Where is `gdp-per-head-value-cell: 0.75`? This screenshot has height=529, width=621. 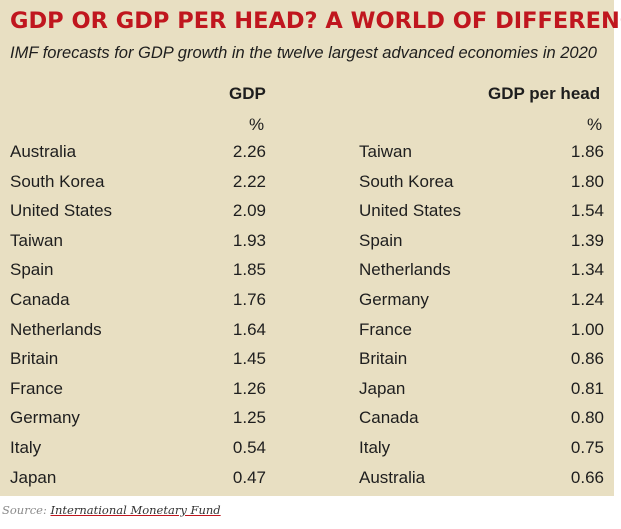
gdp-per-head-value-cell: 0.75 is located at coordinates (587, 447).